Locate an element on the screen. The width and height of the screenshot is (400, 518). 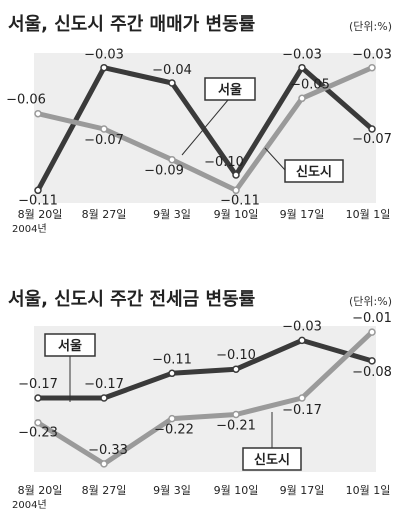
data-label: −0.09 is located at coordinates (164, 171).